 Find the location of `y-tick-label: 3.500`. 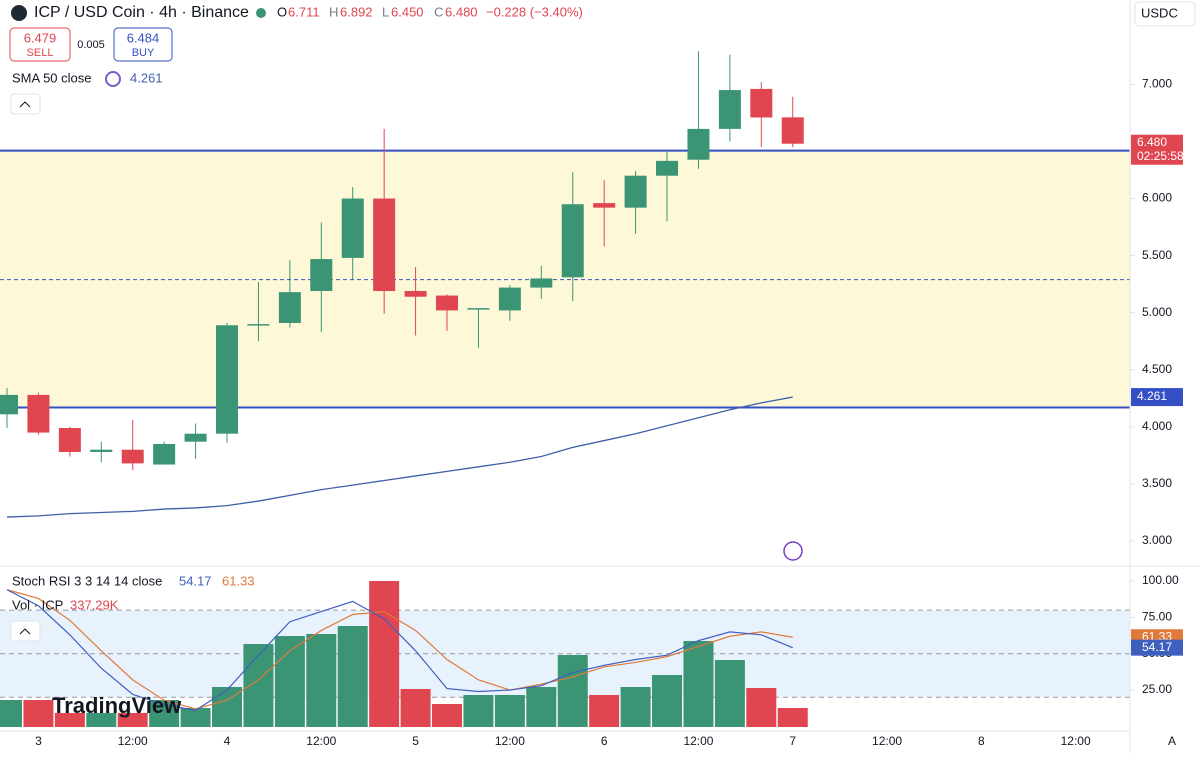

y-tick-label: 3.500 is located at coordinates (1157, 483).